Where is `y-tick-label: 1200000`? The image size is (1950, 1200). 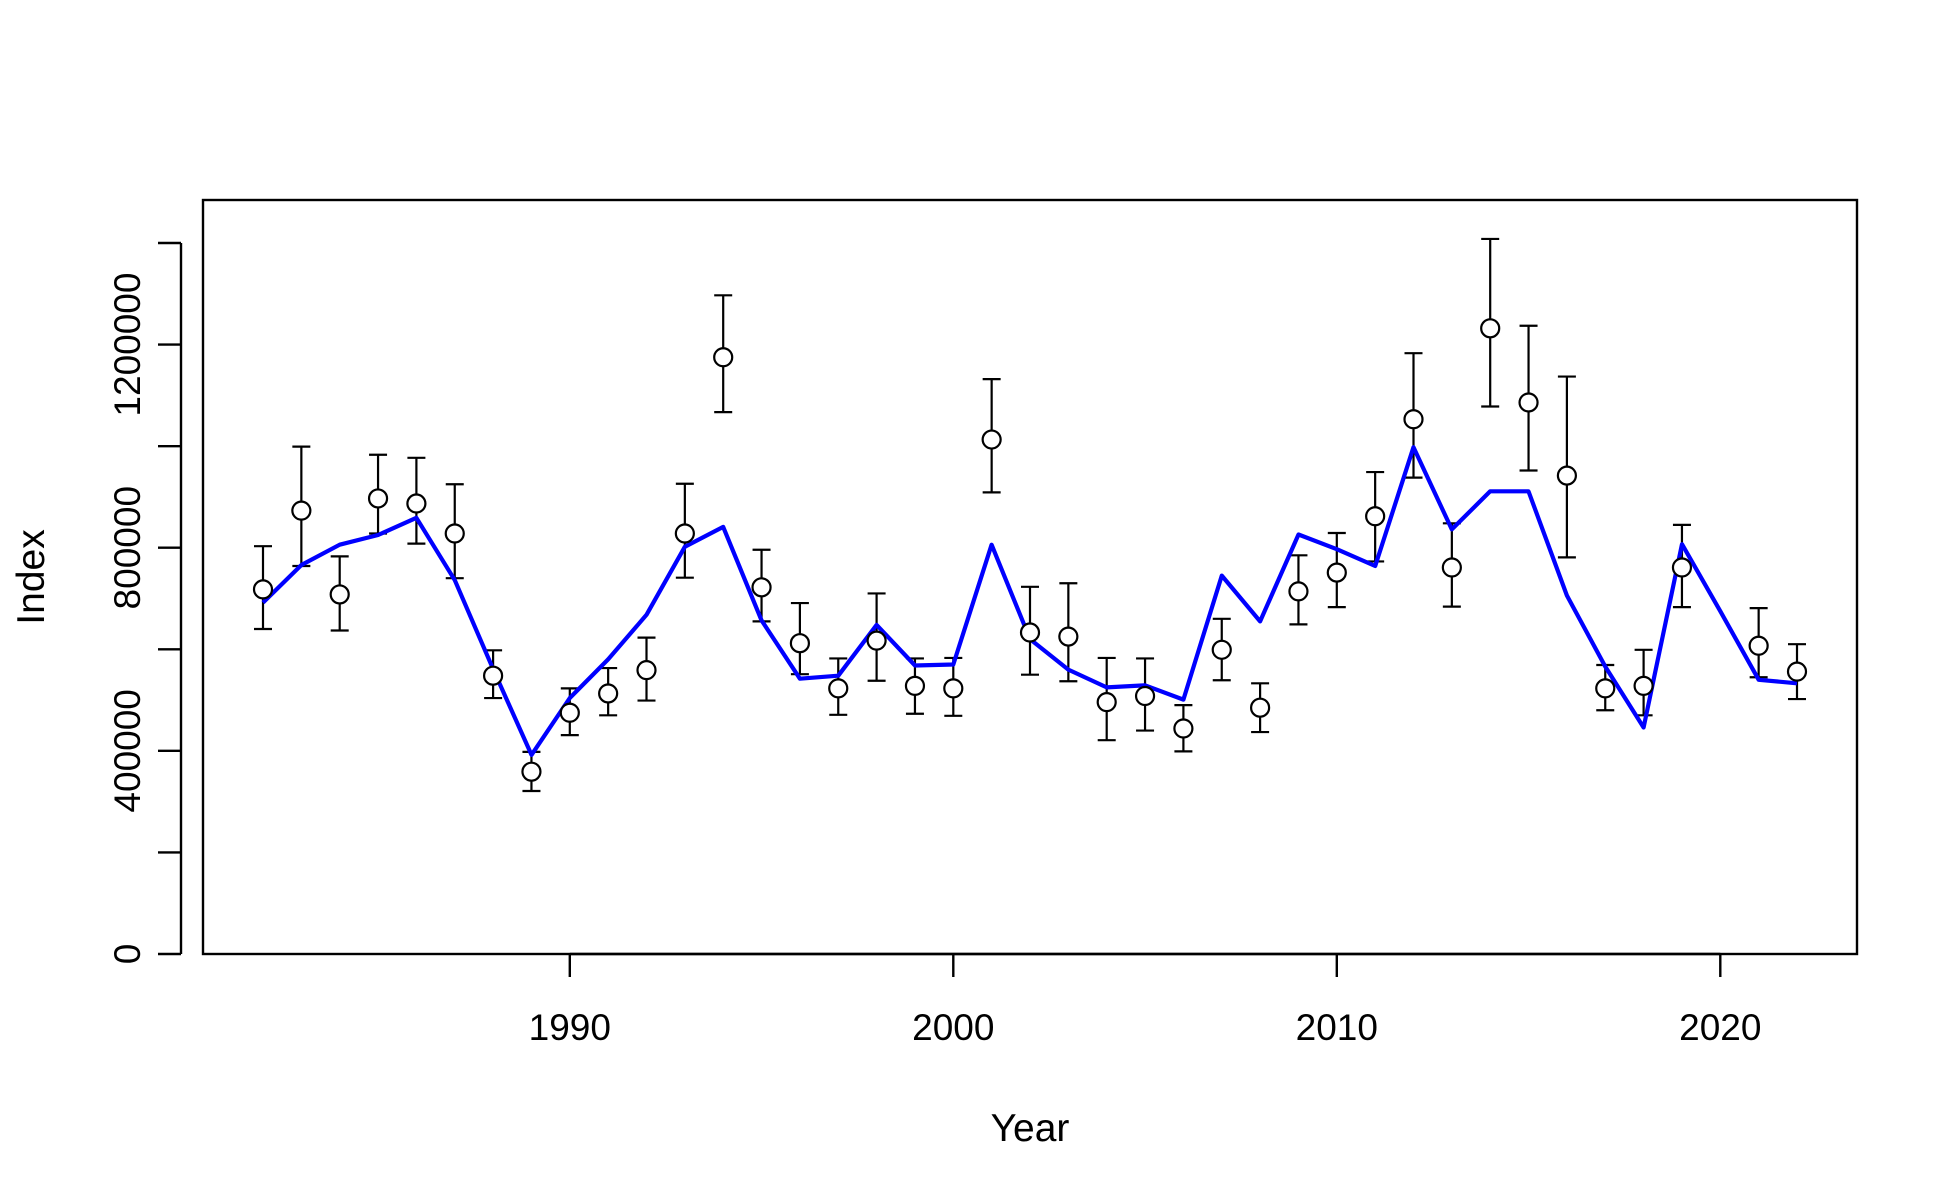 y-tick-label: 1200000 is located at coordinates (127, 345).